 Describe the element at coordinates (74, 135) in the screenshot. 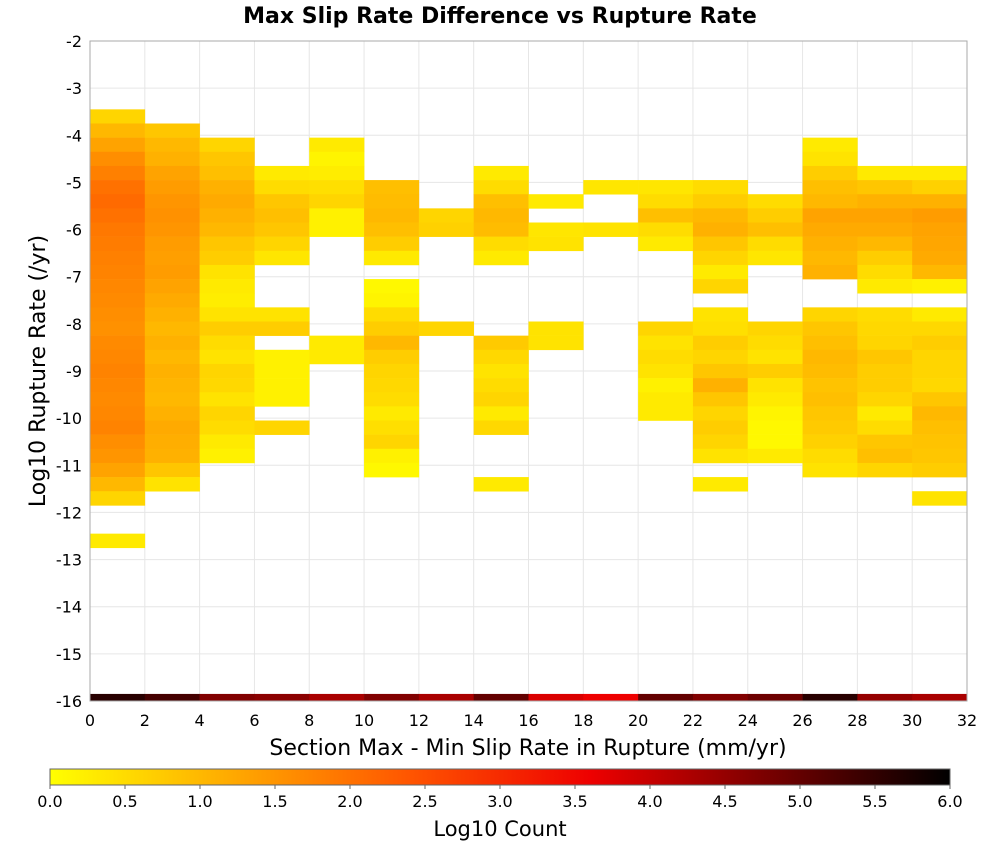

I see `y-tick-label: -4` at that location.